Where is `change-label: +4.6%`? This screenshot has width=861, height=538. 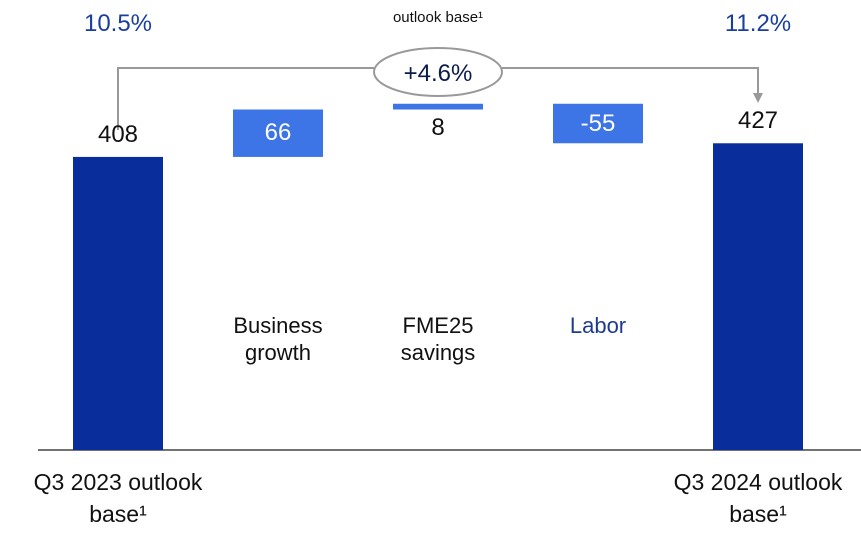 change-label: +4.6% is located at coordinates (438, 73).